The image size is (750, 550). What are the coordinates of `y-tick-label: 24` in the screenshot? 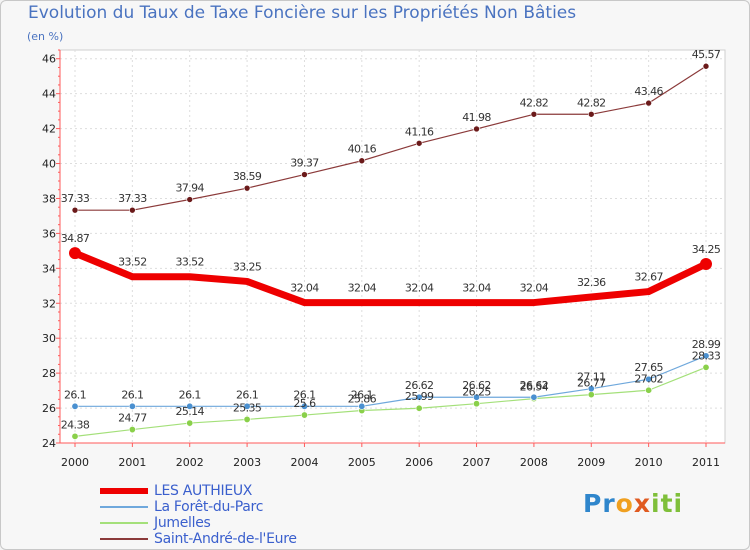 It's located at (49, 443).